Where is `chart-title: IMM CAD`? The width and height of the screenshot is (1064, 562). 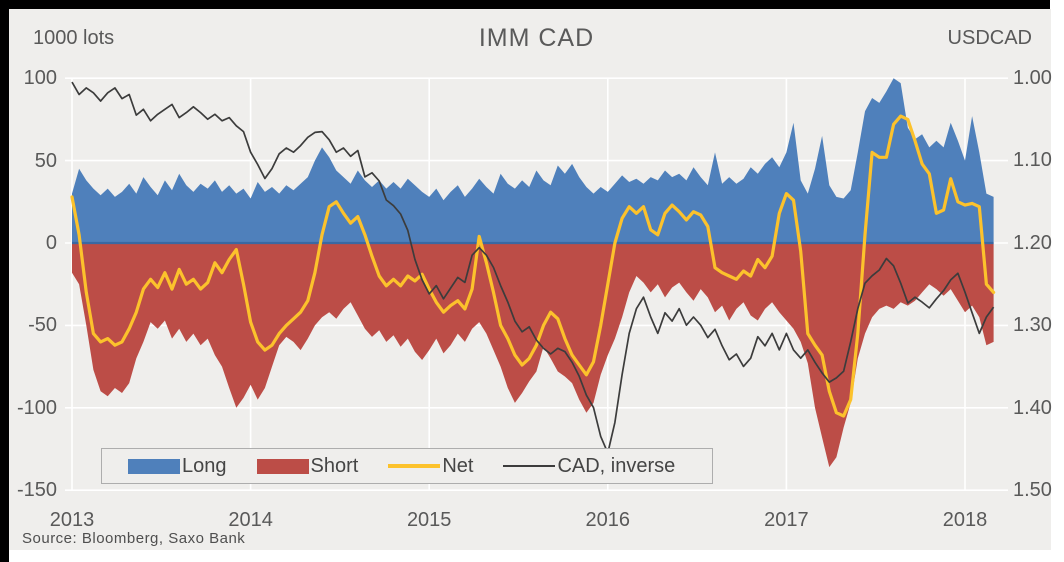 chart-title: IMM CAD is located at coordinates (536, 38).